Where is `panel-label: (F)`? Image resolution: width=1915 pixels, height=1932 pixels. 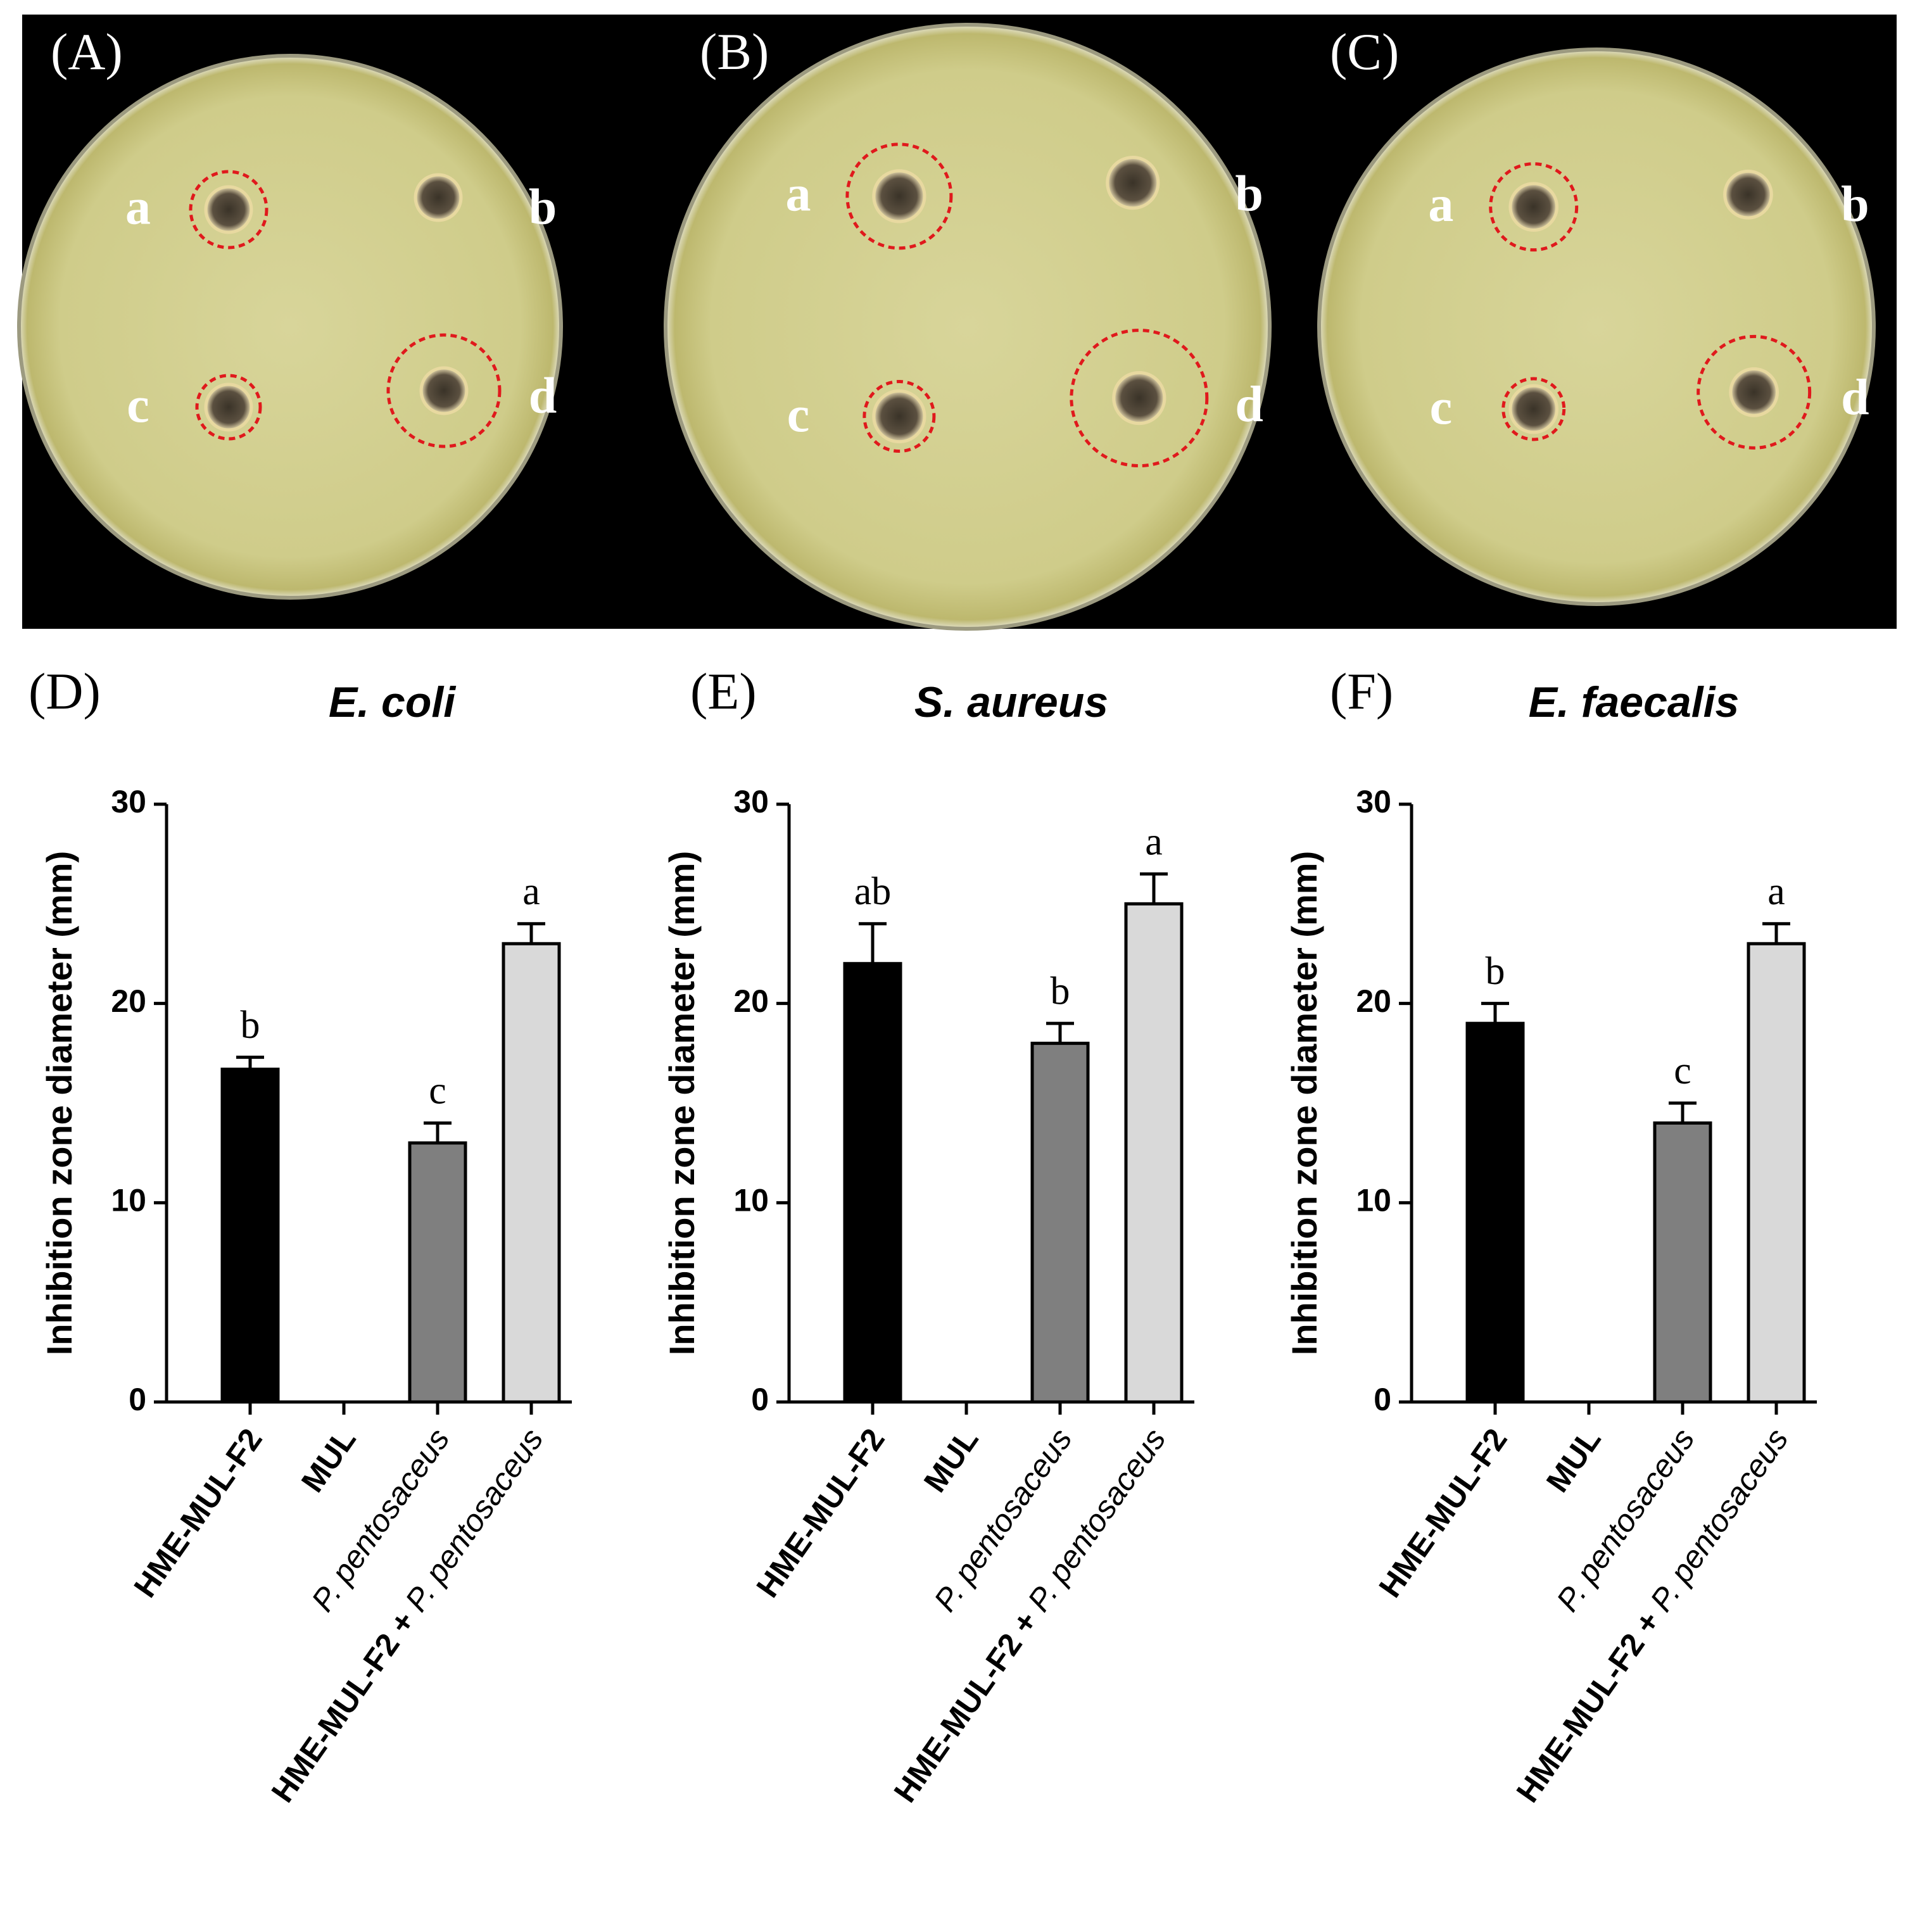 panel-label: (F) is located at coordinates (1361, 691).